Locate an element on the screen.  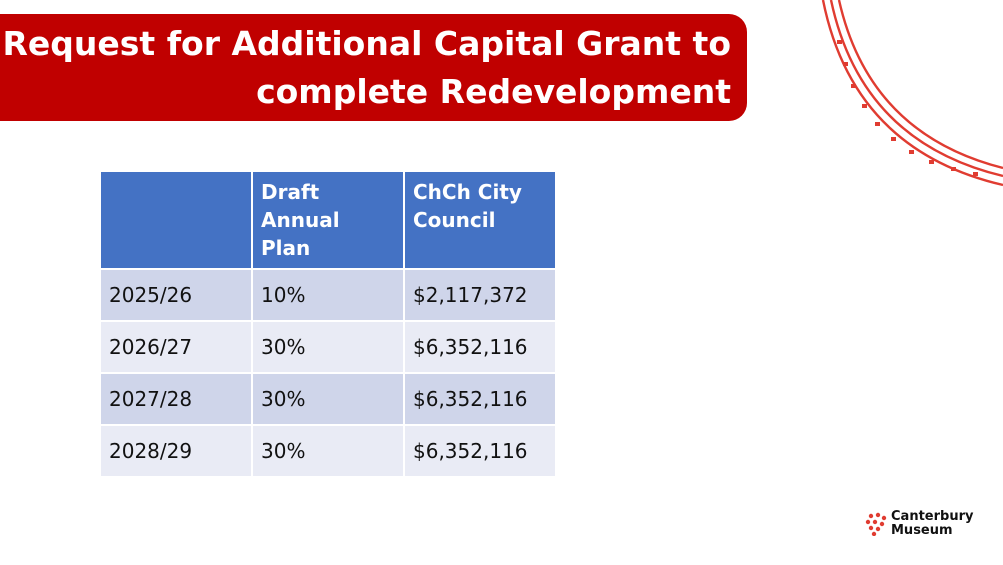
logo-line-1: Canterbury is located at coordinates (932, 516).